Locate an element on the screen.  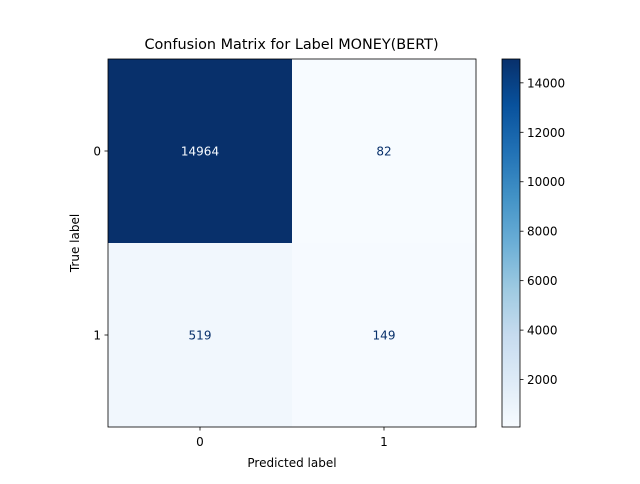
cell-value-1-0: 519 is located at coordinates (200, 336).